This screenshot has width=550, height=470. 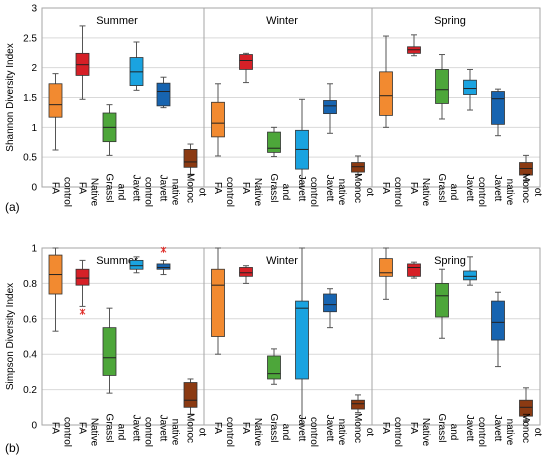 I want to click on y-tick-label: 1.5, so click(x=30, y=98).